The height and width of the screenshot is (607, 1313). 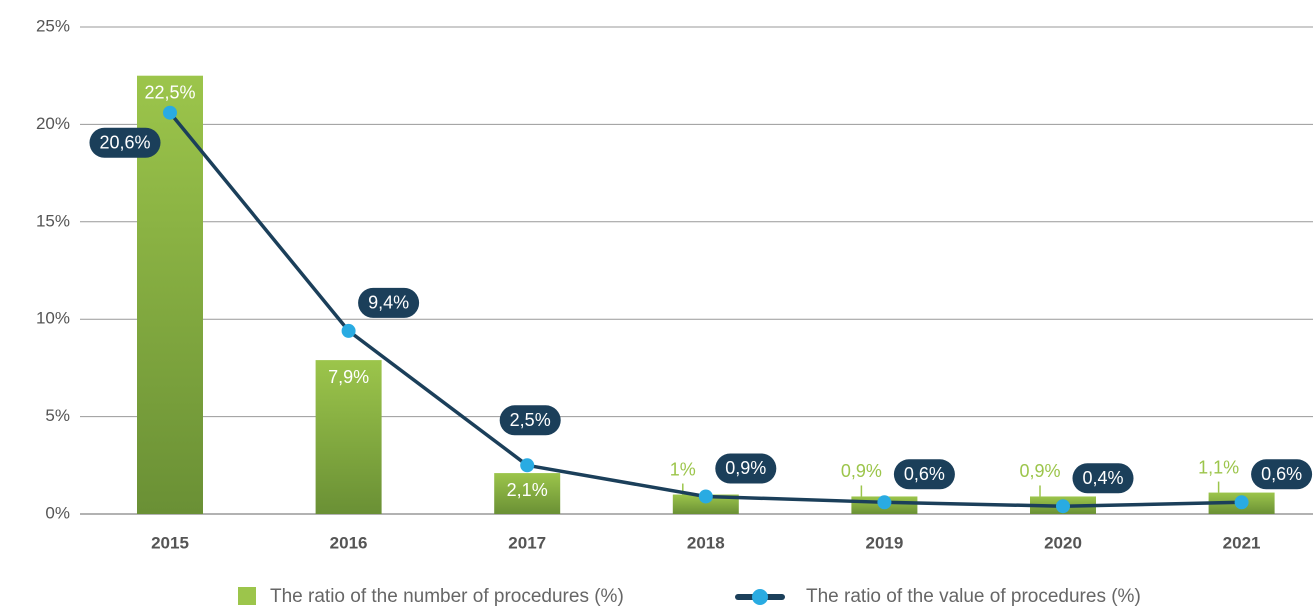 I want to click on legend-marker, so click(x=760, y=597).